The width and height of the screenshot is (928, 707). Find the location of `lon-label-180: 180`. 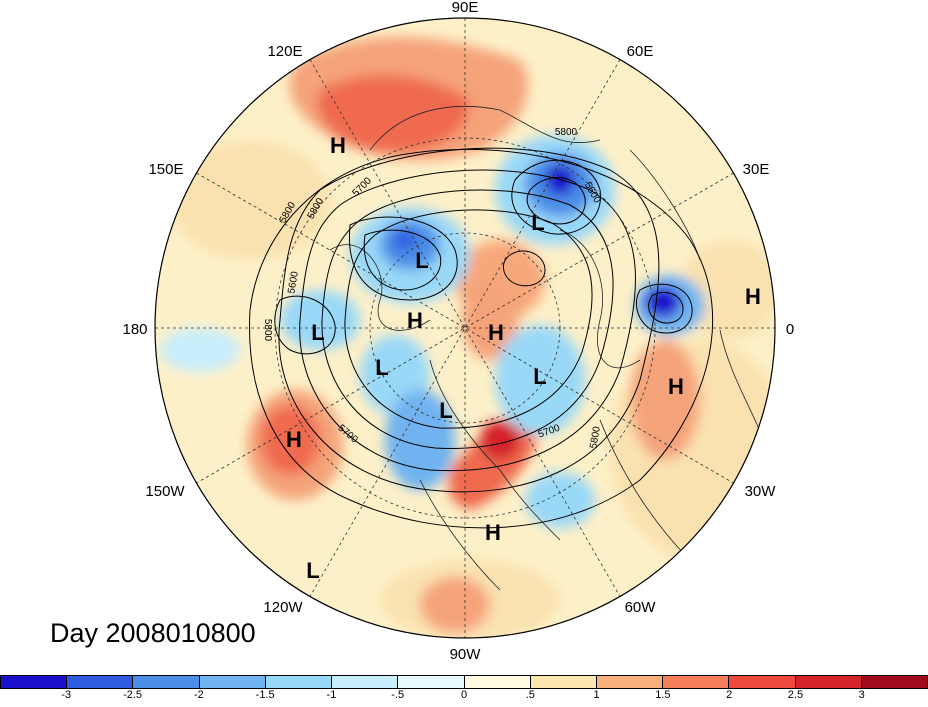

lon-label-180: 180 is located at coordinates (134, 329).